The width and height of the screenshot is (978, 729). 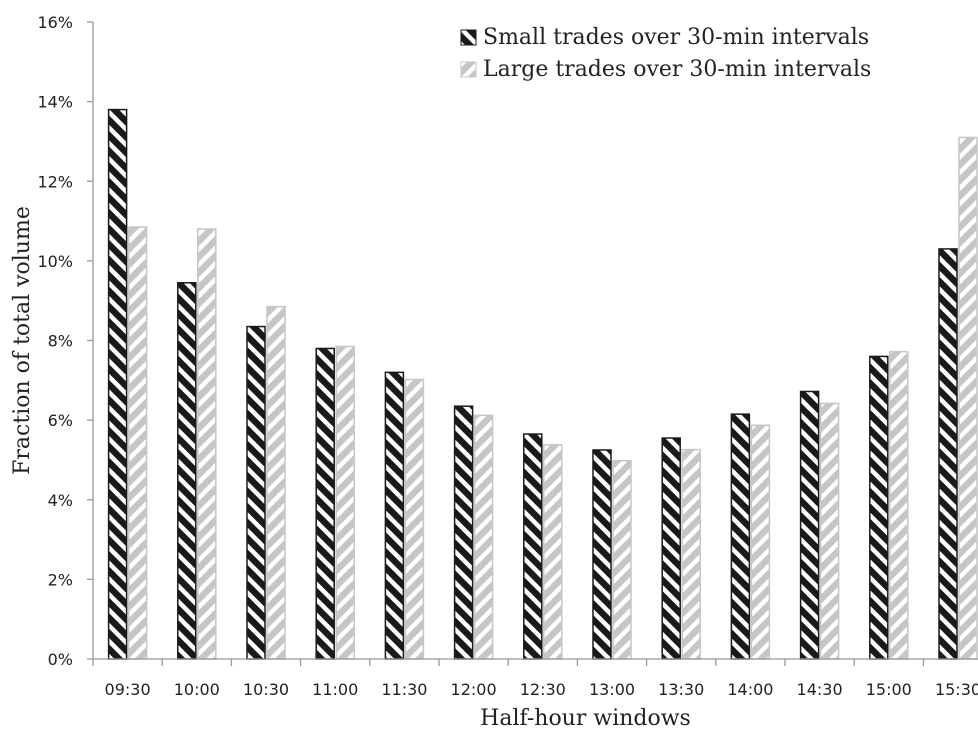 What do you see at coordinates (60, 341) in the screenshot?
I see `y-tick-label: 8%` at bounding box center [60, 341].